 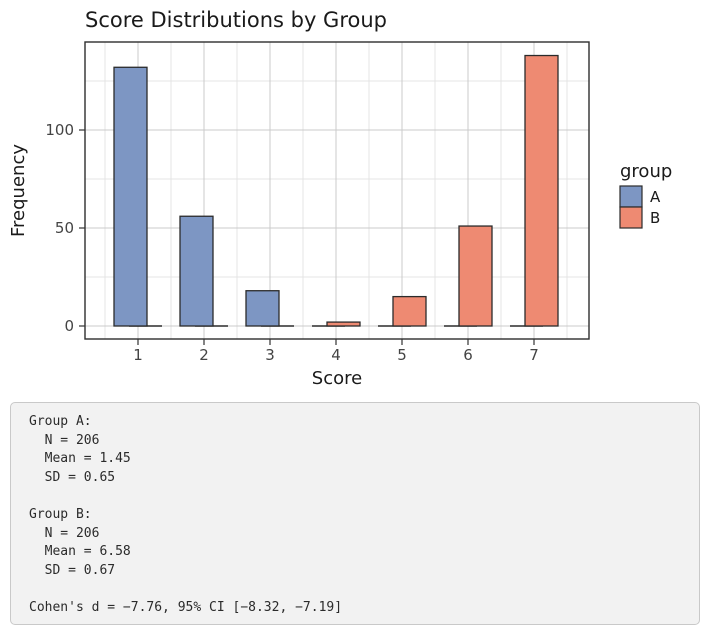 What do you see at coordinates (646, 171) in the screenshot?
I see `legend-title: group` at bounding box center [646, 171].